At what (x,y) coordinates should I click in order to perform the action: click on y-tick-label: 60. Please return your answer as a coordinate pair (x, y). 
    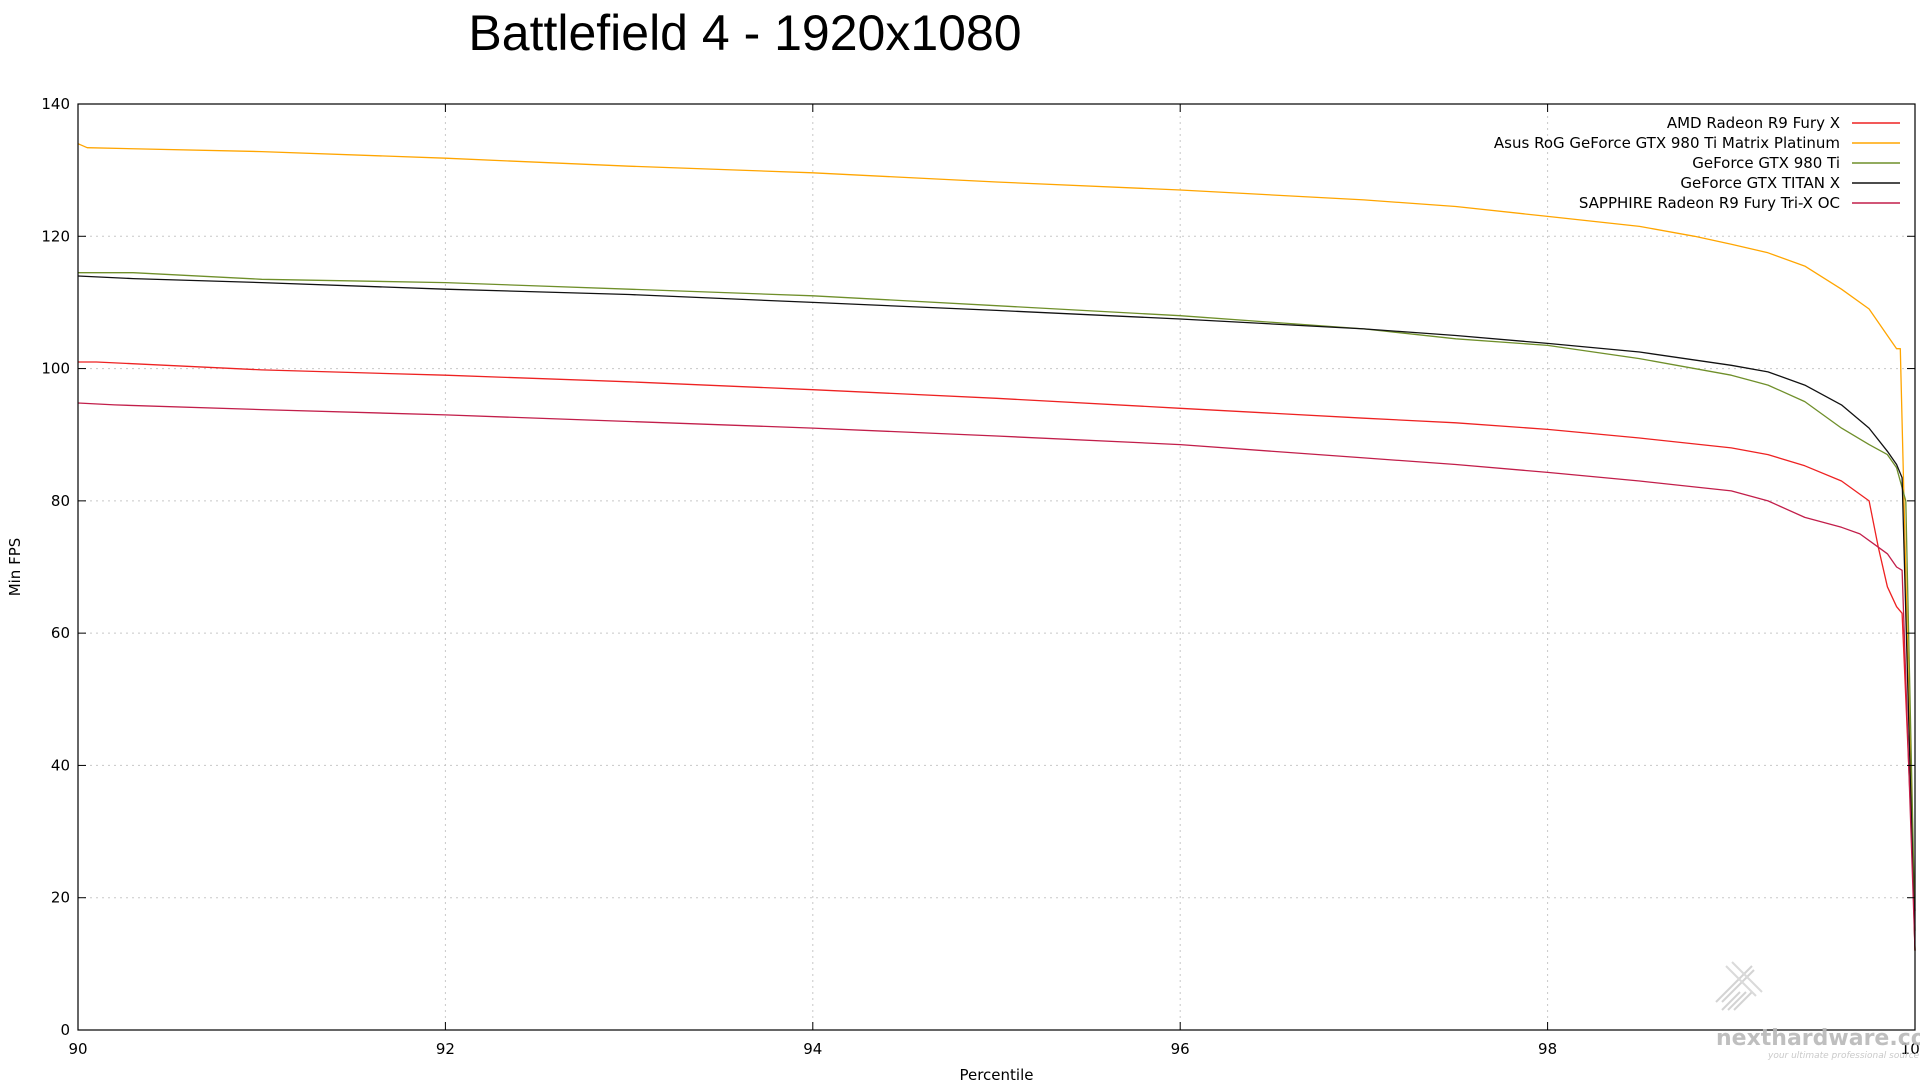
    Looking at the image, I should click on (60, 633).